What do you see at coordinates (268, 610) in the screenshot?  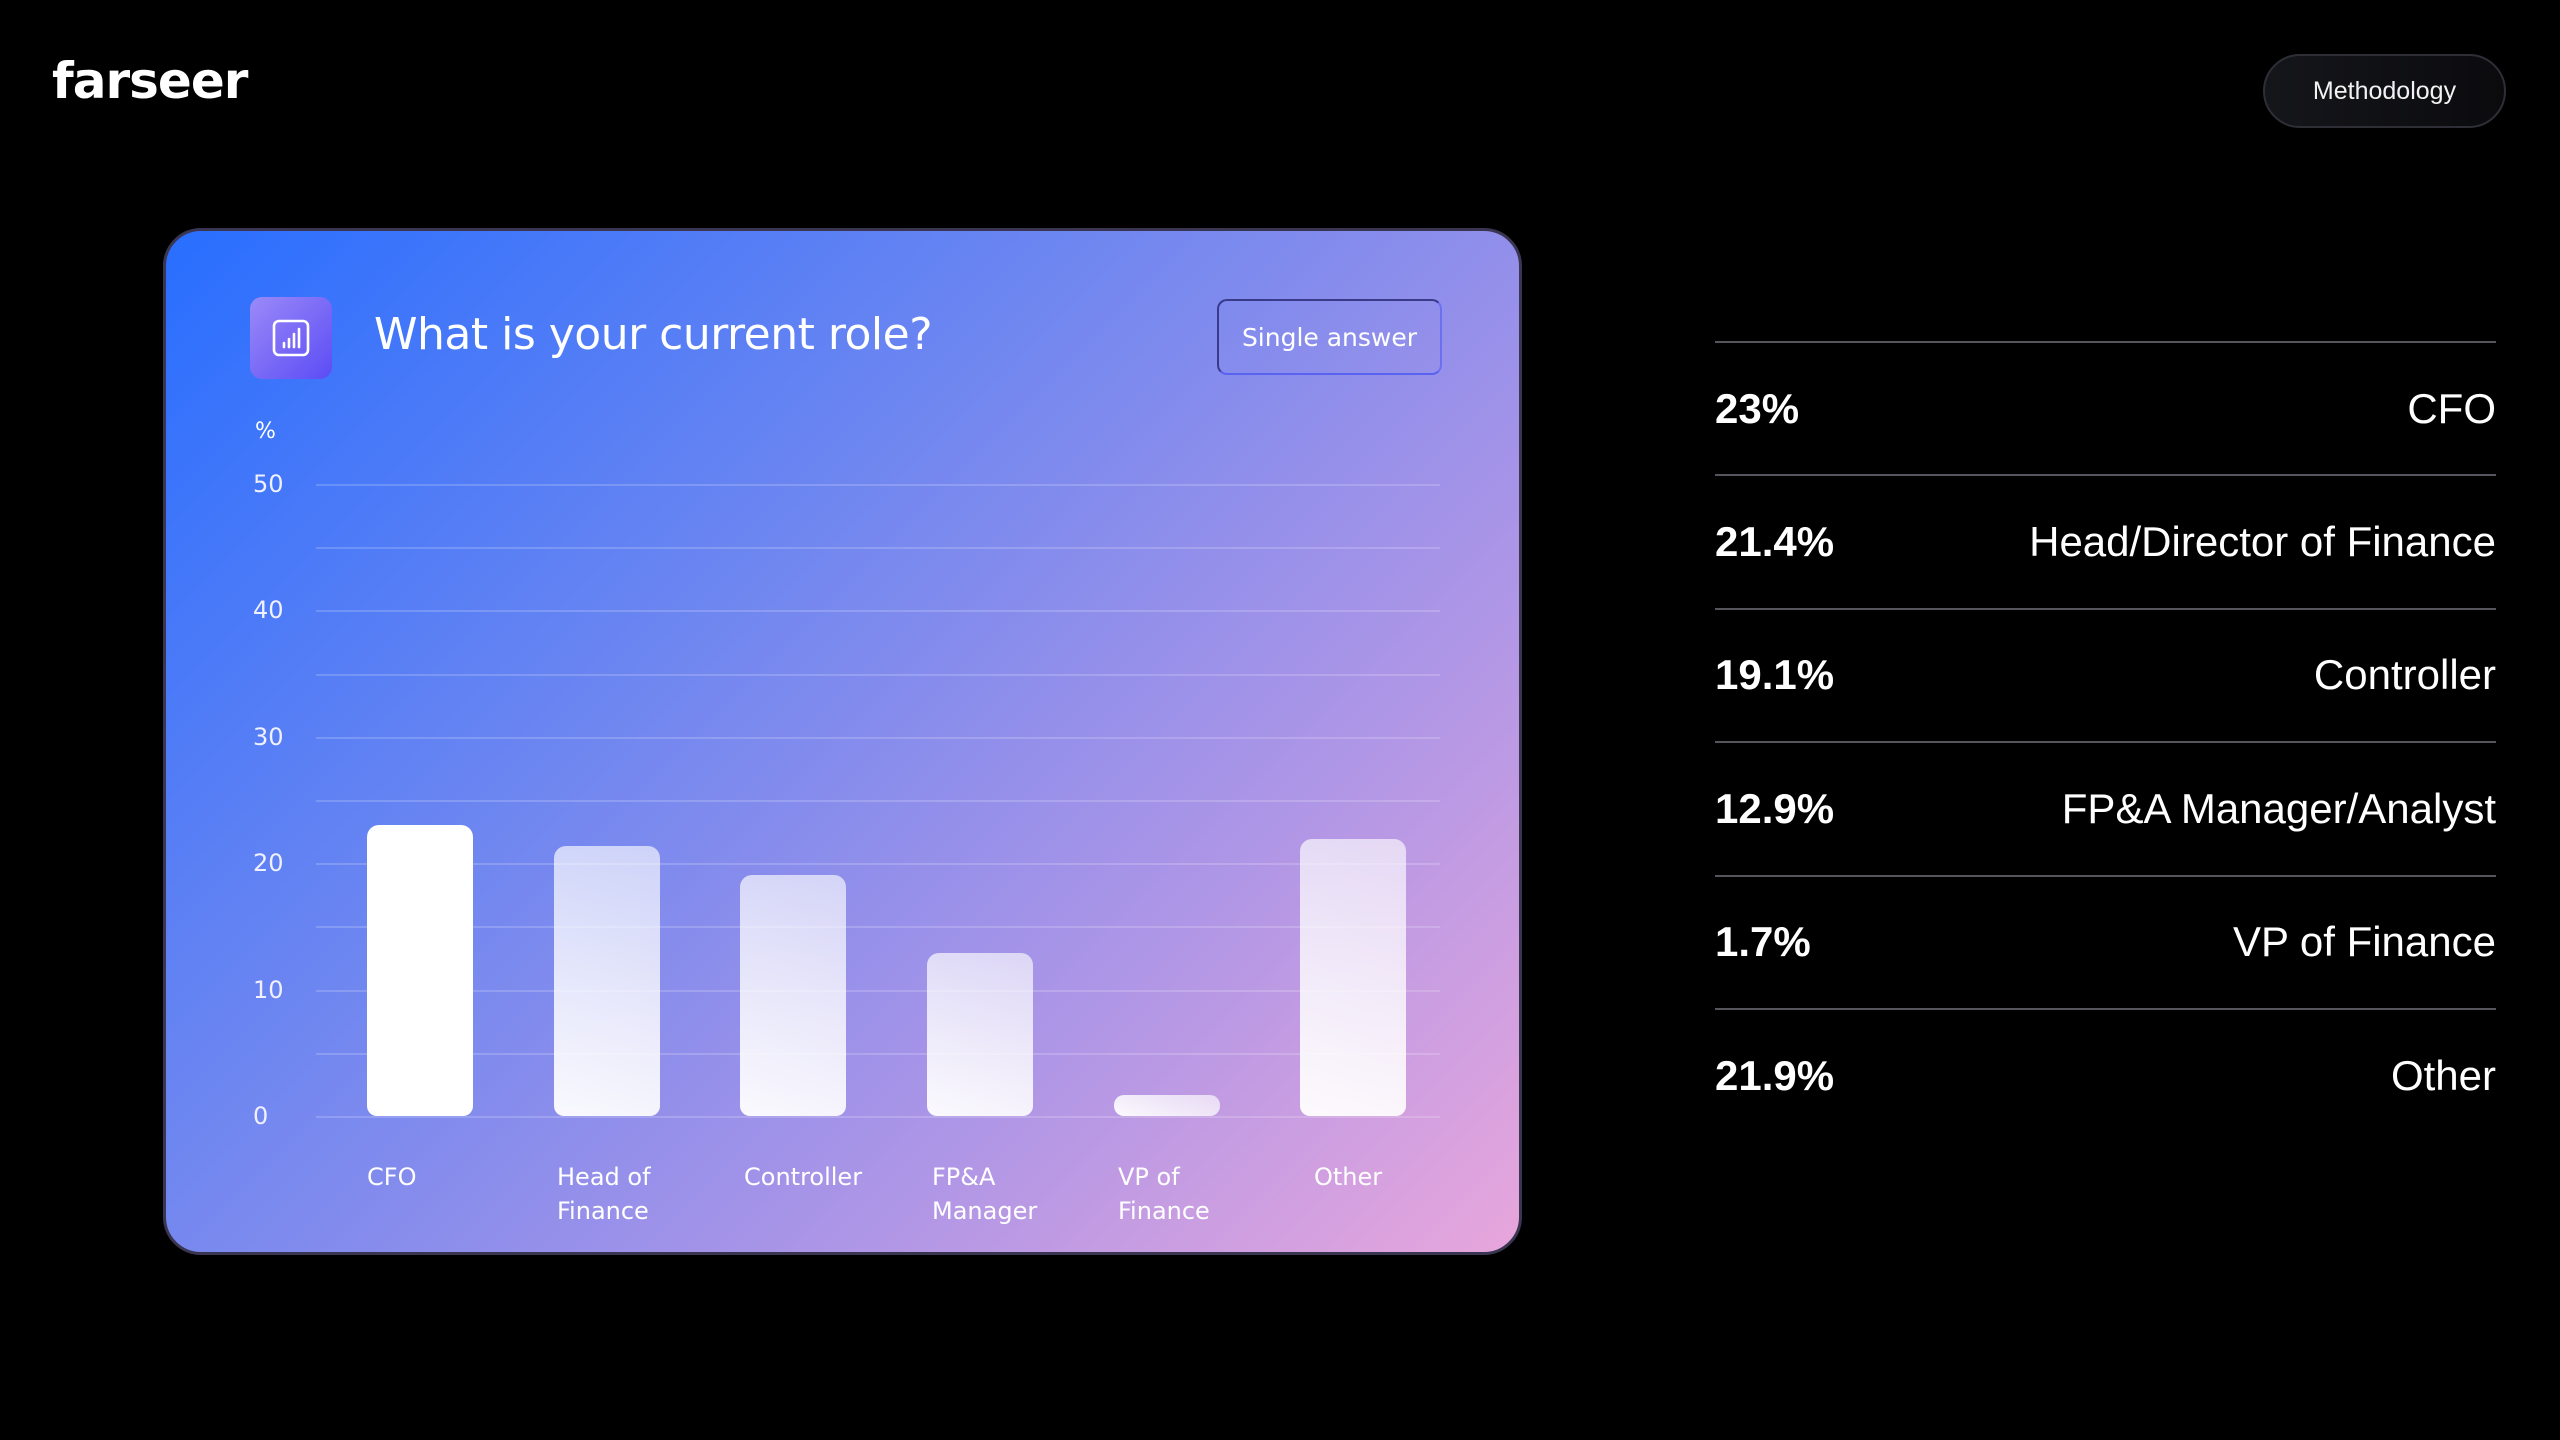 I see `y-axis-tick: 40` at bounding box center [268, 610].